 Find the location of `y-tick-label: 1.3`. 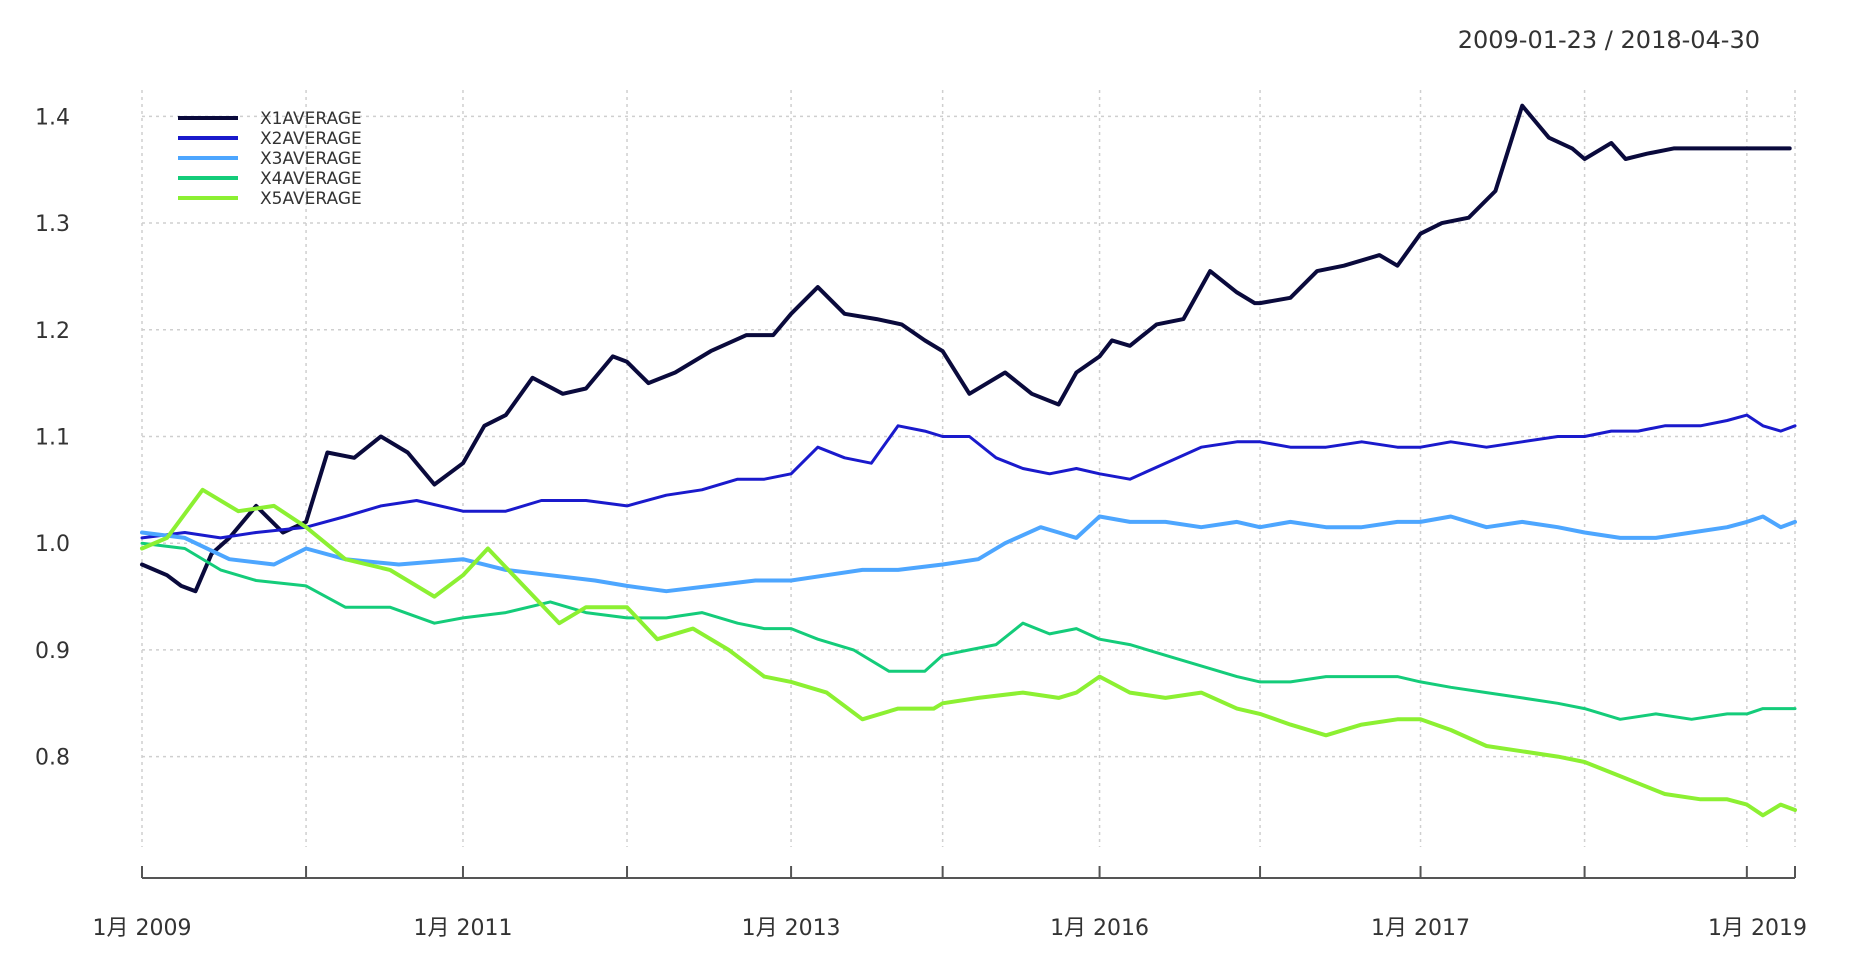

y-tick-label: 1.3 is located at coordinates (52, 224).